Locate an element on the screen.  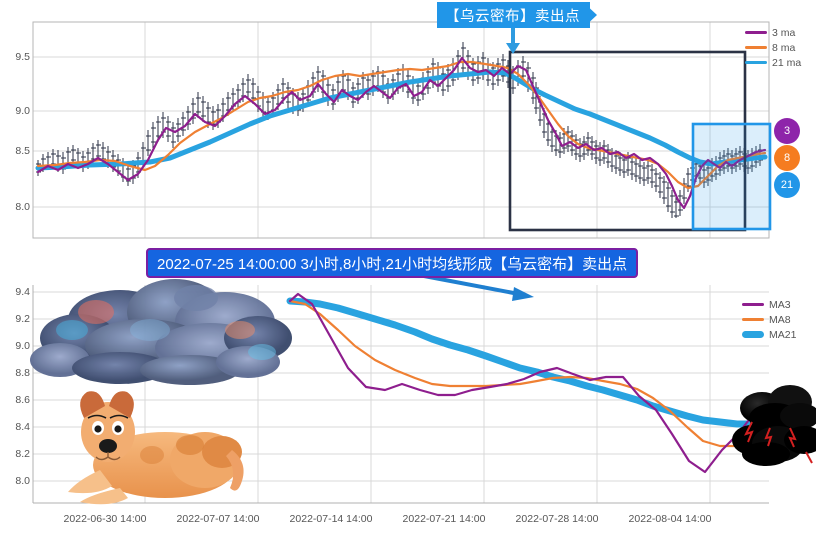
legend-label-ma8: MA8 is located at coordinates (780, 319).